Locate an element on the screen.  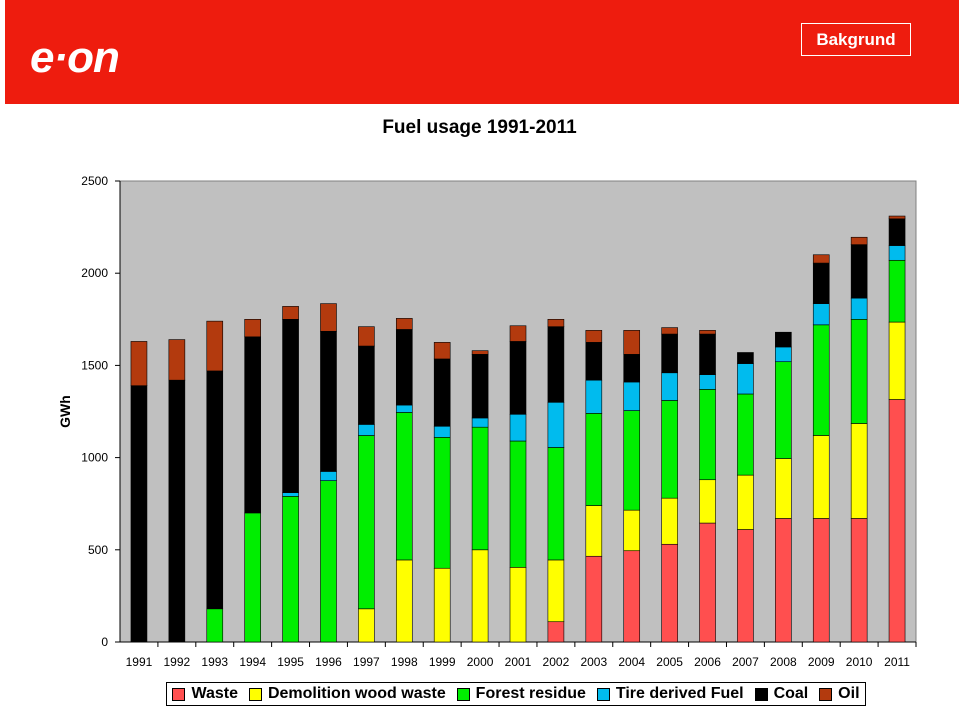
x-tick-label: 2001 is located at coordinates (518, 662).